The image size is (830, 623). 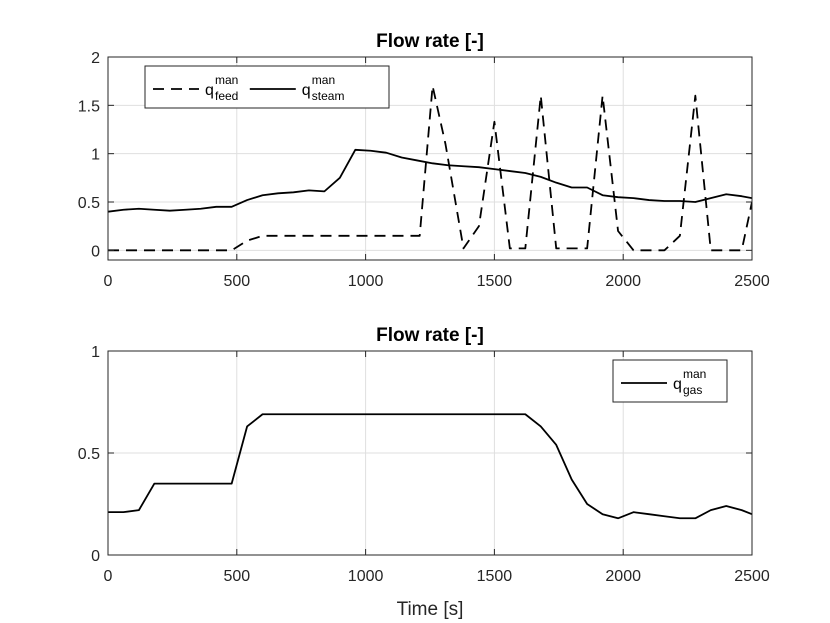 What do you see at coordinates (328, 96) in the screenshot?
I see `legend-label-sub: steam` at bounding box center [328, 96].